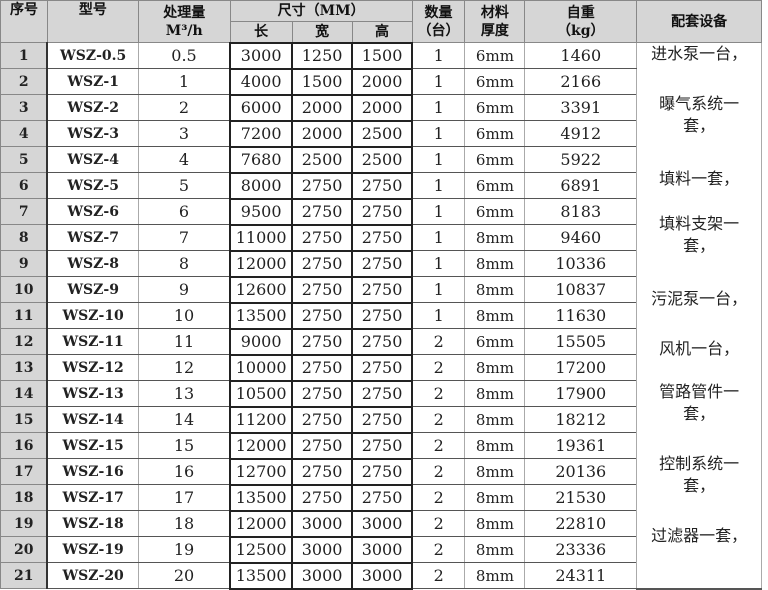  What do you see at coordinates (322, 81) in the screenshot?
I see `width-cell: 1500` at bounding box center [322, 81].